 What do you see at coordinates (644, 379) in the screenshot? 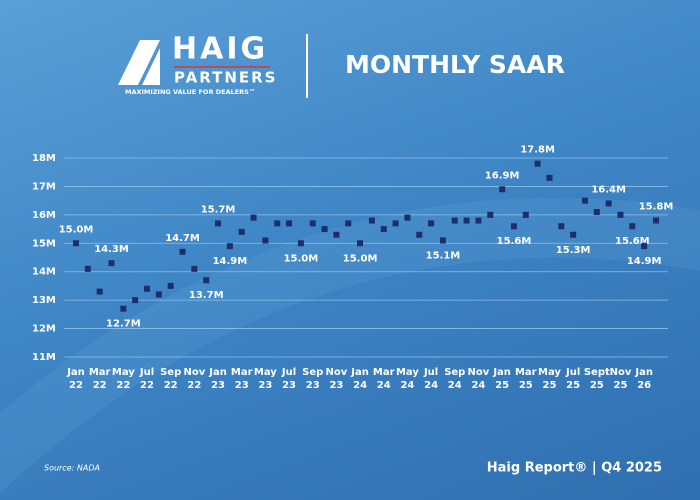
I see `x-tick-label: Jan 26` at bounding box center [644, 379].